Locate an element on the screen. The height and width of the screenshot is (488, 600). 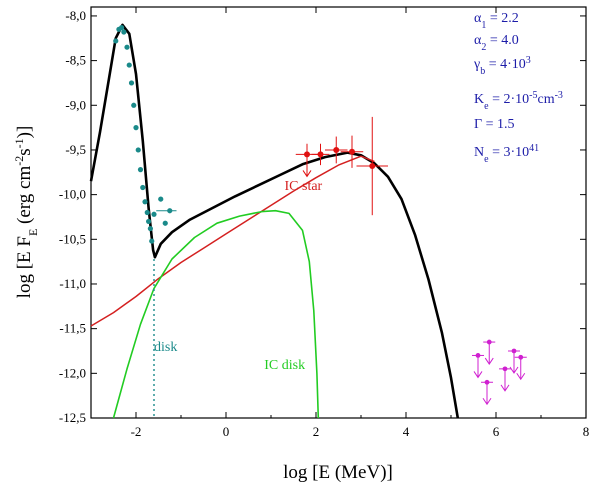
x-tick-label: 6 is located at coordinates (496, 431).